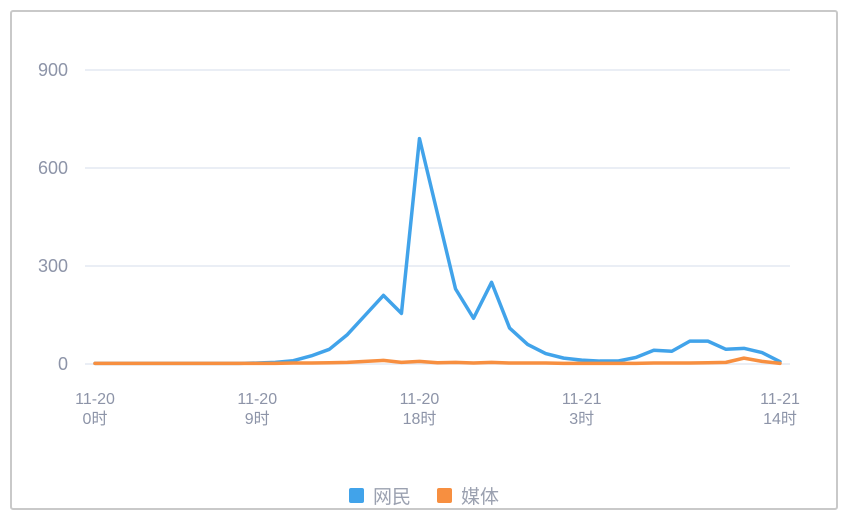 The height and width of the screenshot is (522, 850). What do you see at coordinates (53, 266) in the screenshot?
I see `y-axis-tick-label: 300` at bounding box center [53, 266].